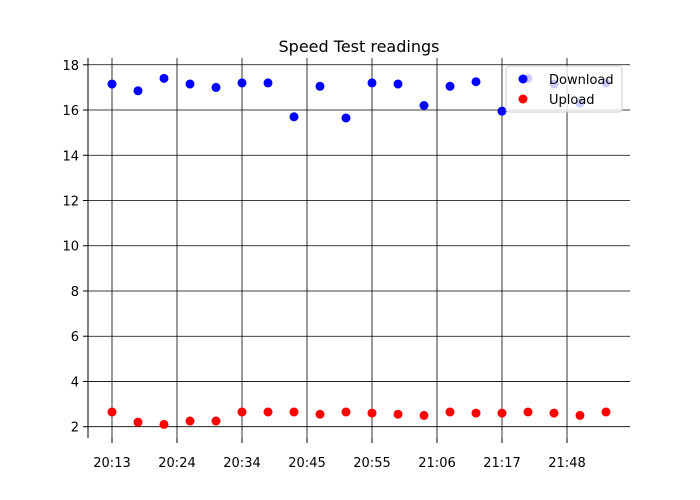 The width and height of the screenshot is (700, 500). I want to click on x-tick-label: 20:55, so click(371, 463).